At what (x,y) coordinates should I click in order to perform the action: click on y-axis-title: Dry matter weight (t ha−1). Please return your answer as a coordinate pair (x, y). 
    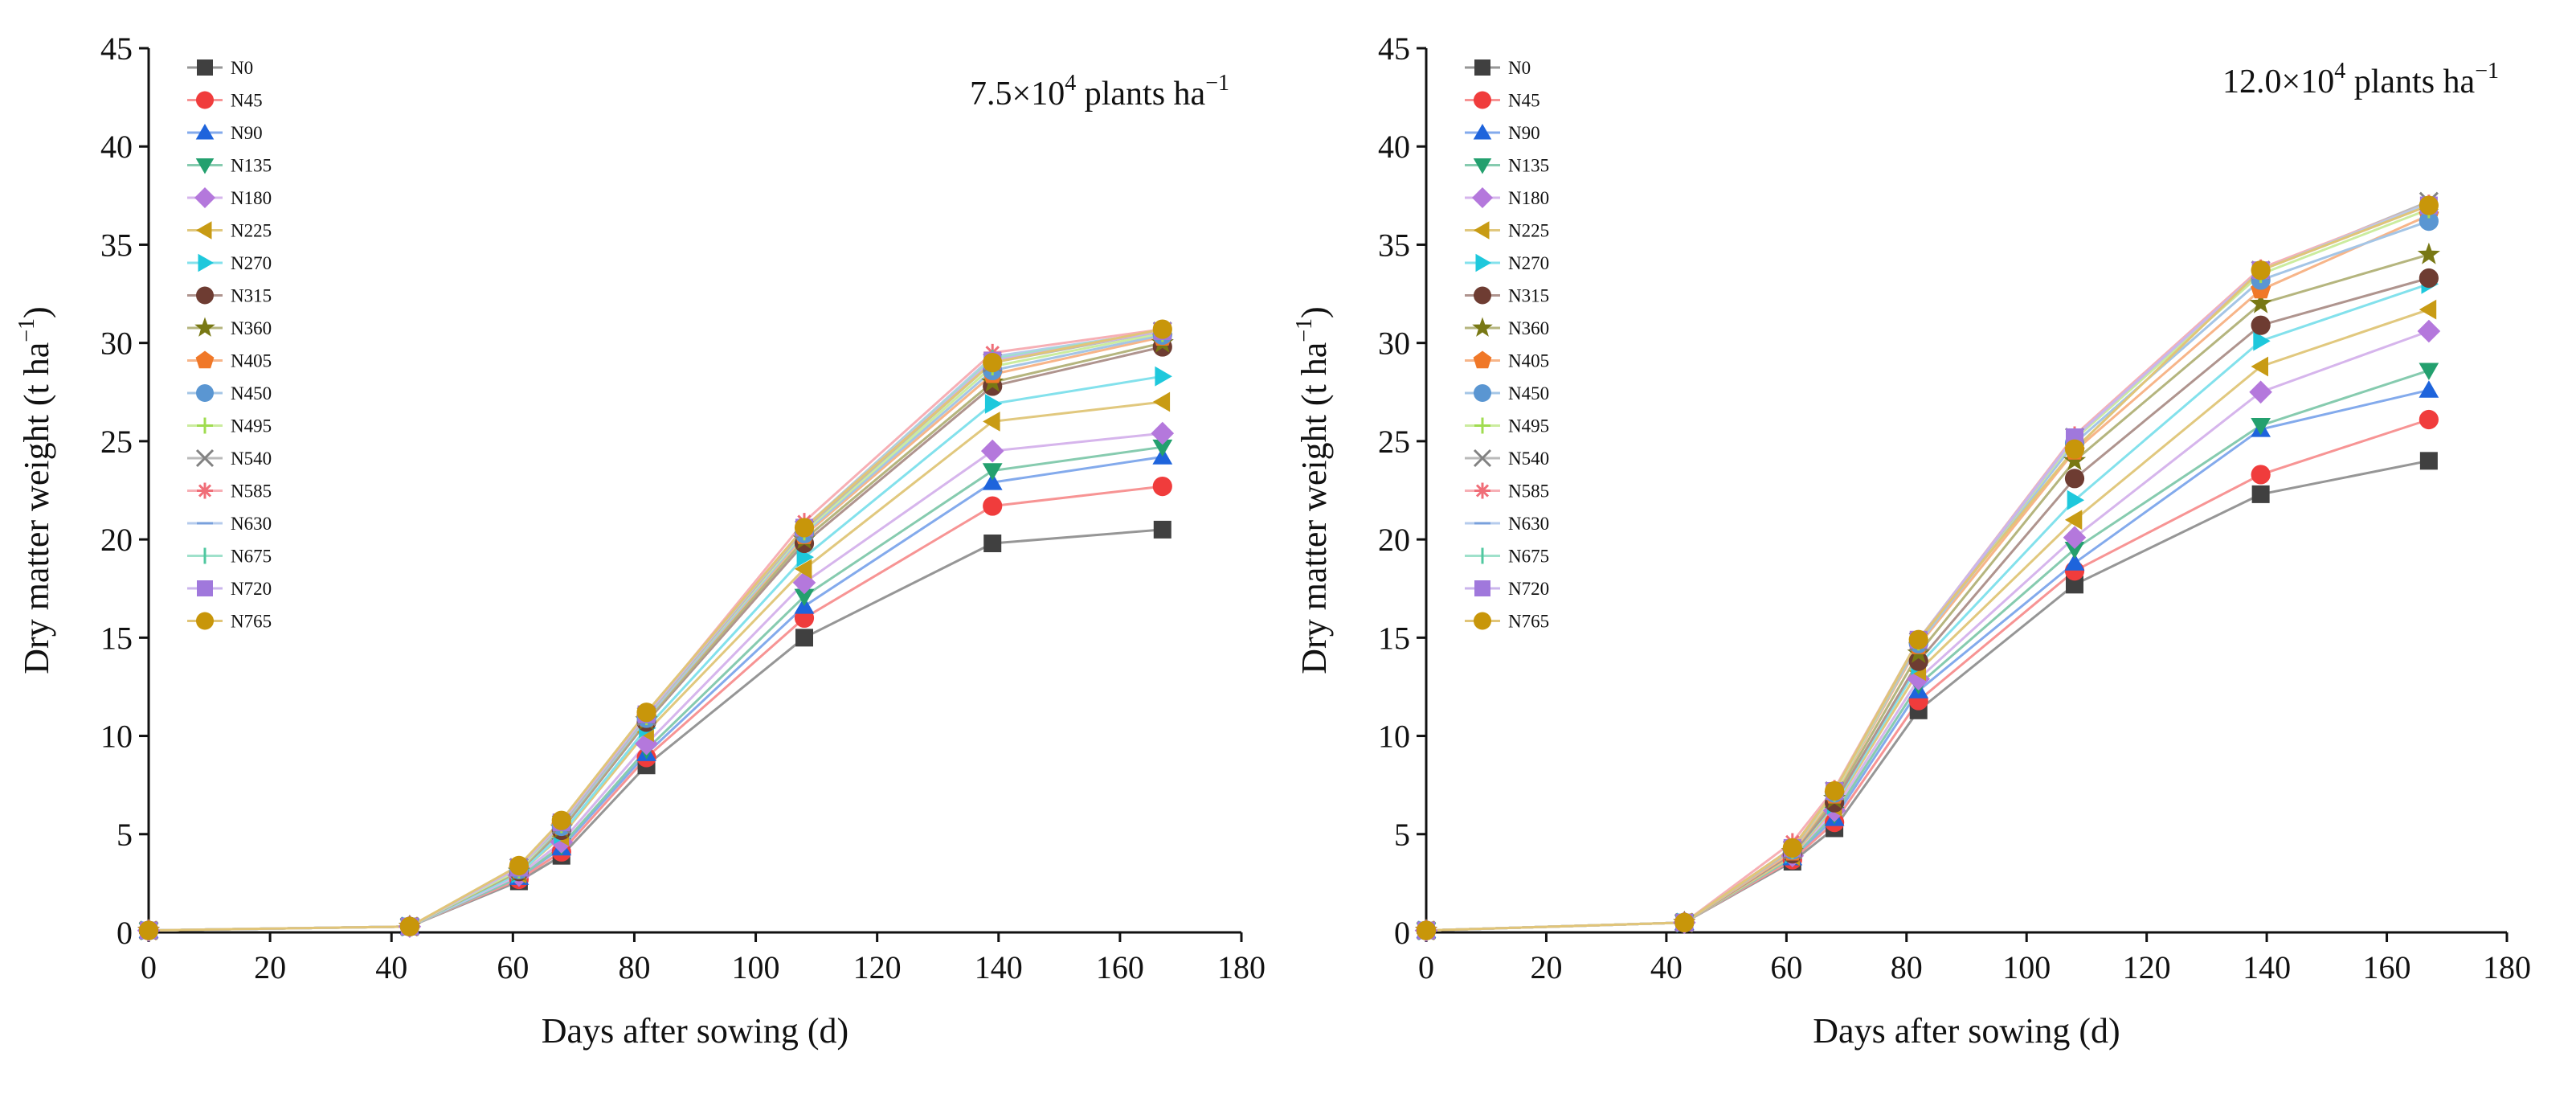
    Looking at the image, I should click on (1313, 490).